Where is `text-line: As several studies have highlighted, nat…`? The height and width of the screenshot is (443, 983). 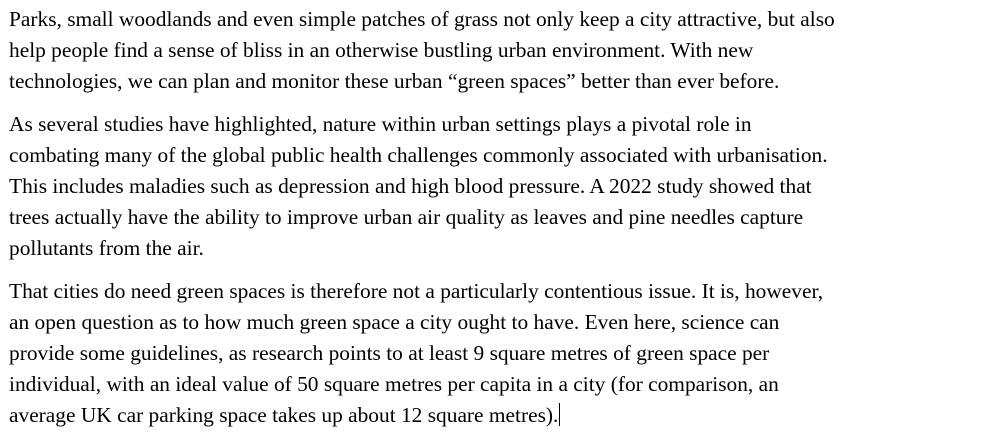 text-line: As several studies have highlighted, nat… is located at coordinates (380, 124).